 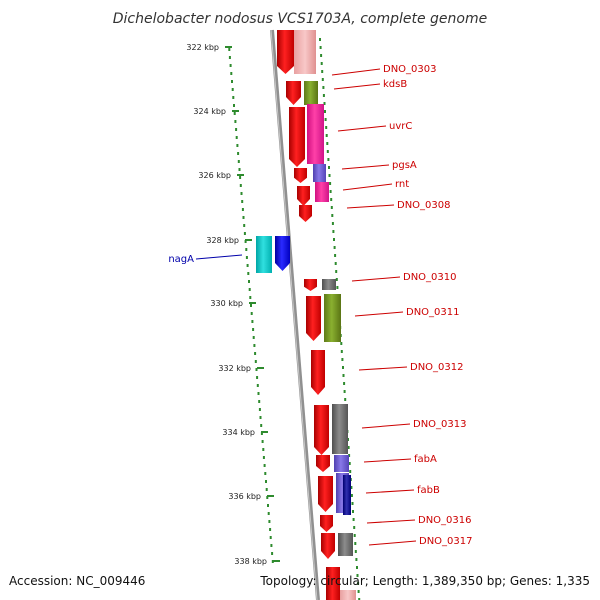 I want to click on scale-label: 330 kbp, so click(x=226, y=303).